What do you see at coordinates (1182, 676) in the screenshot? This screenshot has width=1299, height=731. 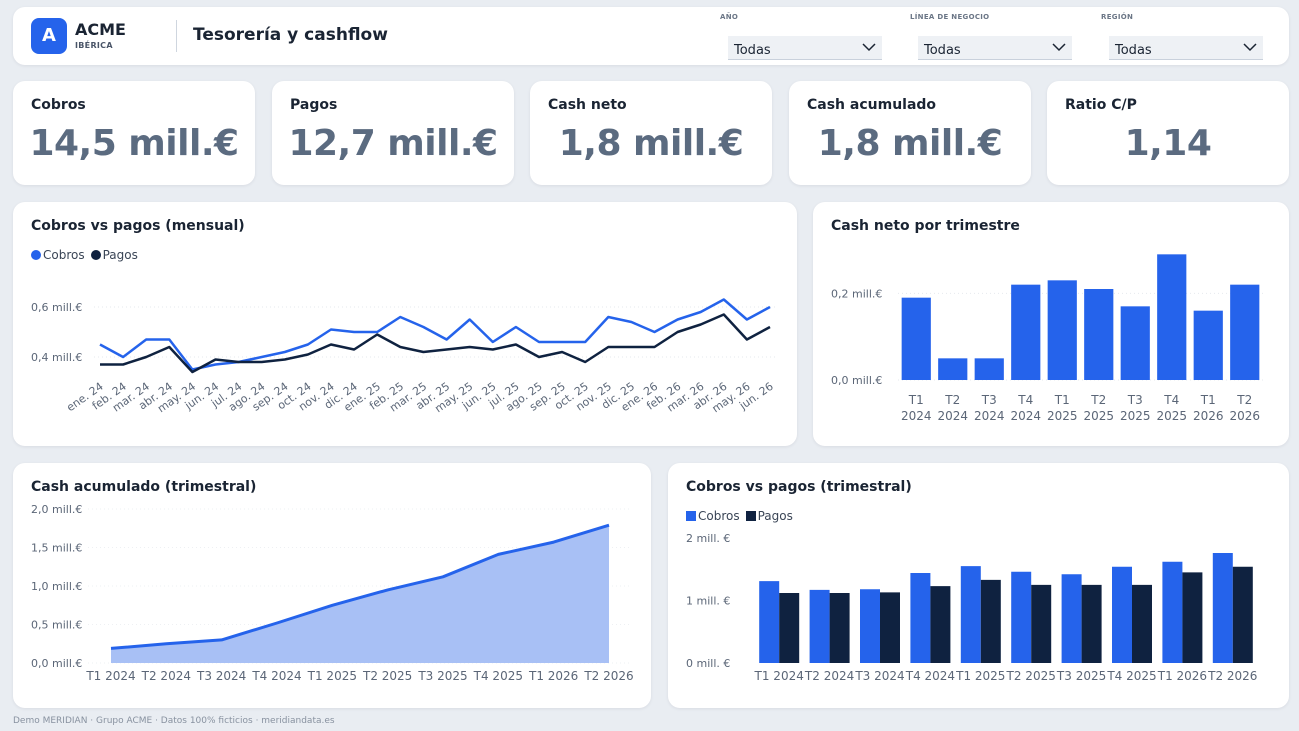 I see `x-tick-label: T1 2026` at bounding box center [1182, 676].